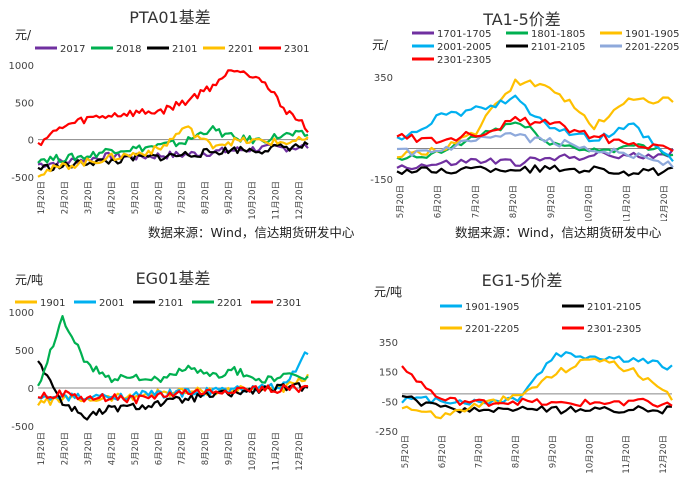 Image resolution: width=697 pixels, height=478 pixels. What do you see at coordinates (521, 19) in the screenshot?
I see `chart-title: TA1-5价差` at bounding box center [521, 19].